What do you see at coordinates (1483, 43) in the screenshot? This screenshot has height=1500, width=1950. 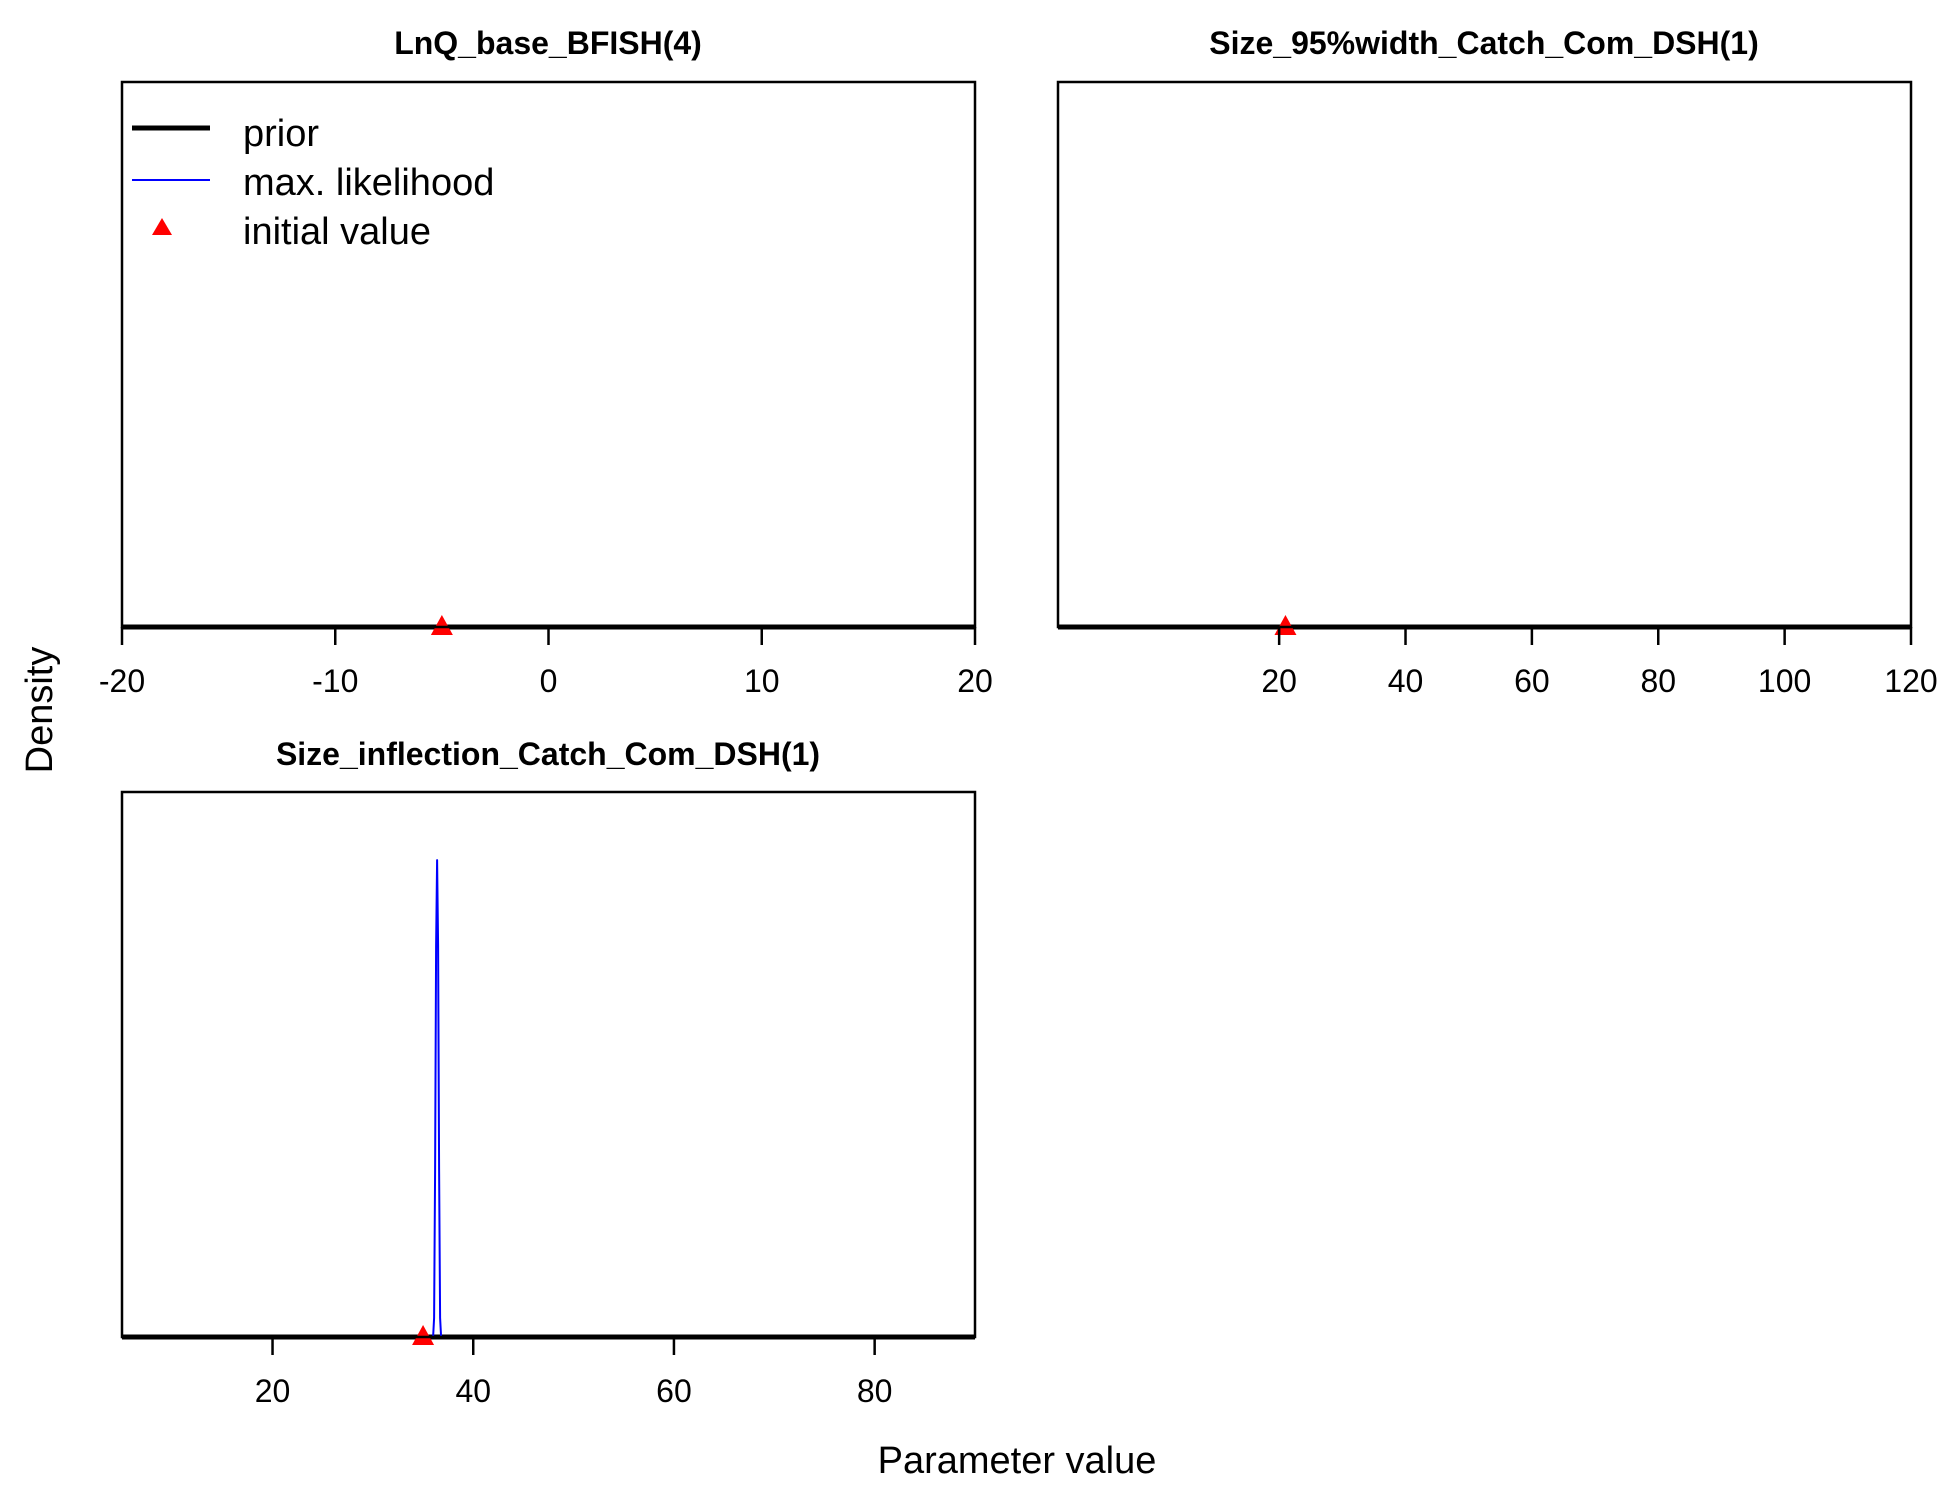 I see `panel-title: Size_95%width_Catch_Com_DSH(1)` at bounding box center [1483, 43].